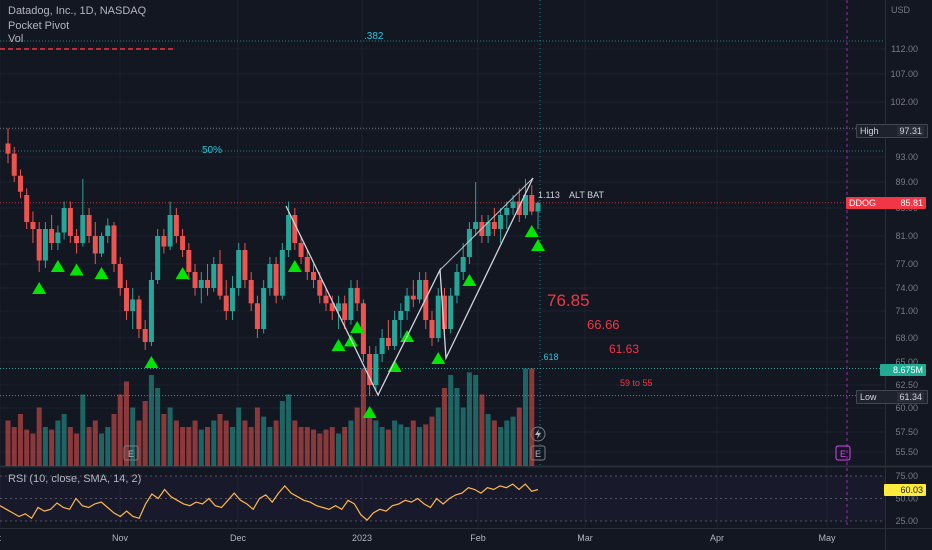  What do you see at coordinates (538, 453) in the screenshot?
I see `earnings-marker: E` at bounding box center [538, 453].